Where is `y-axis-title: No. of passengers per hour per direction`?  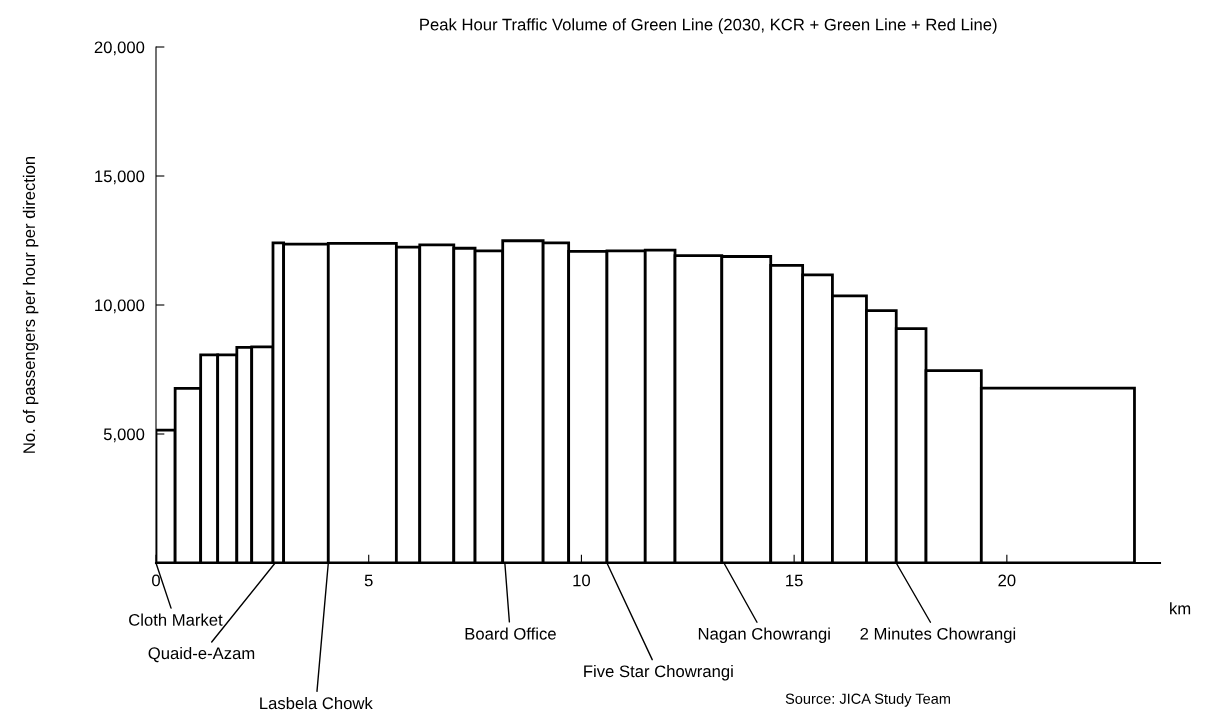
y-axis-title: No. of passengers per hour per direction is located at coordinates (30, 304).